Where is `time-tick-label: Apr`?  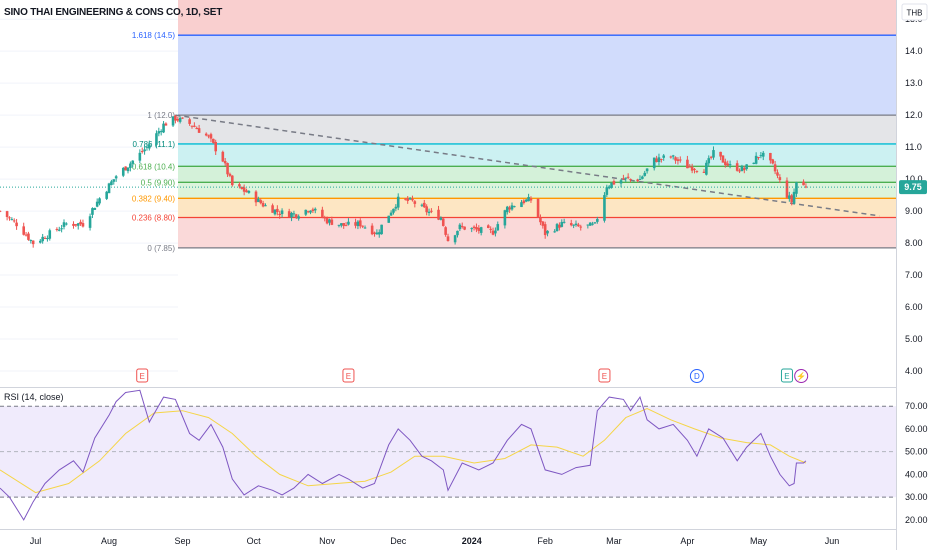
time-tick-label: Apr is located at coordinates (687, 541).